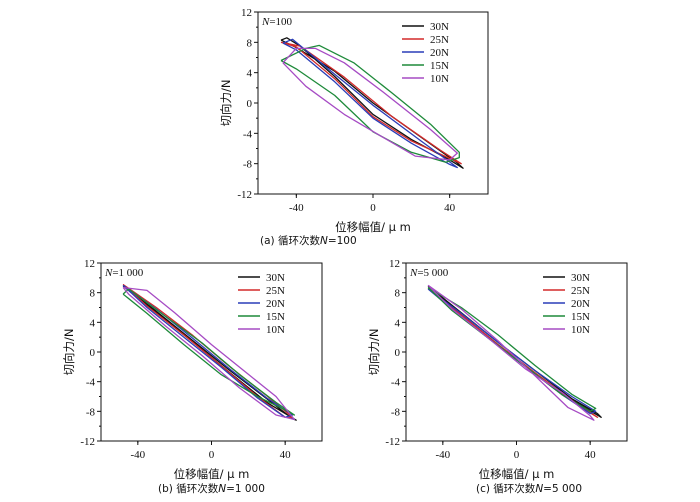  What do you see at coordinates (127, 273) in the screenshot?
I see `annotation-value: =1 000` at bounding box center [127, 273].